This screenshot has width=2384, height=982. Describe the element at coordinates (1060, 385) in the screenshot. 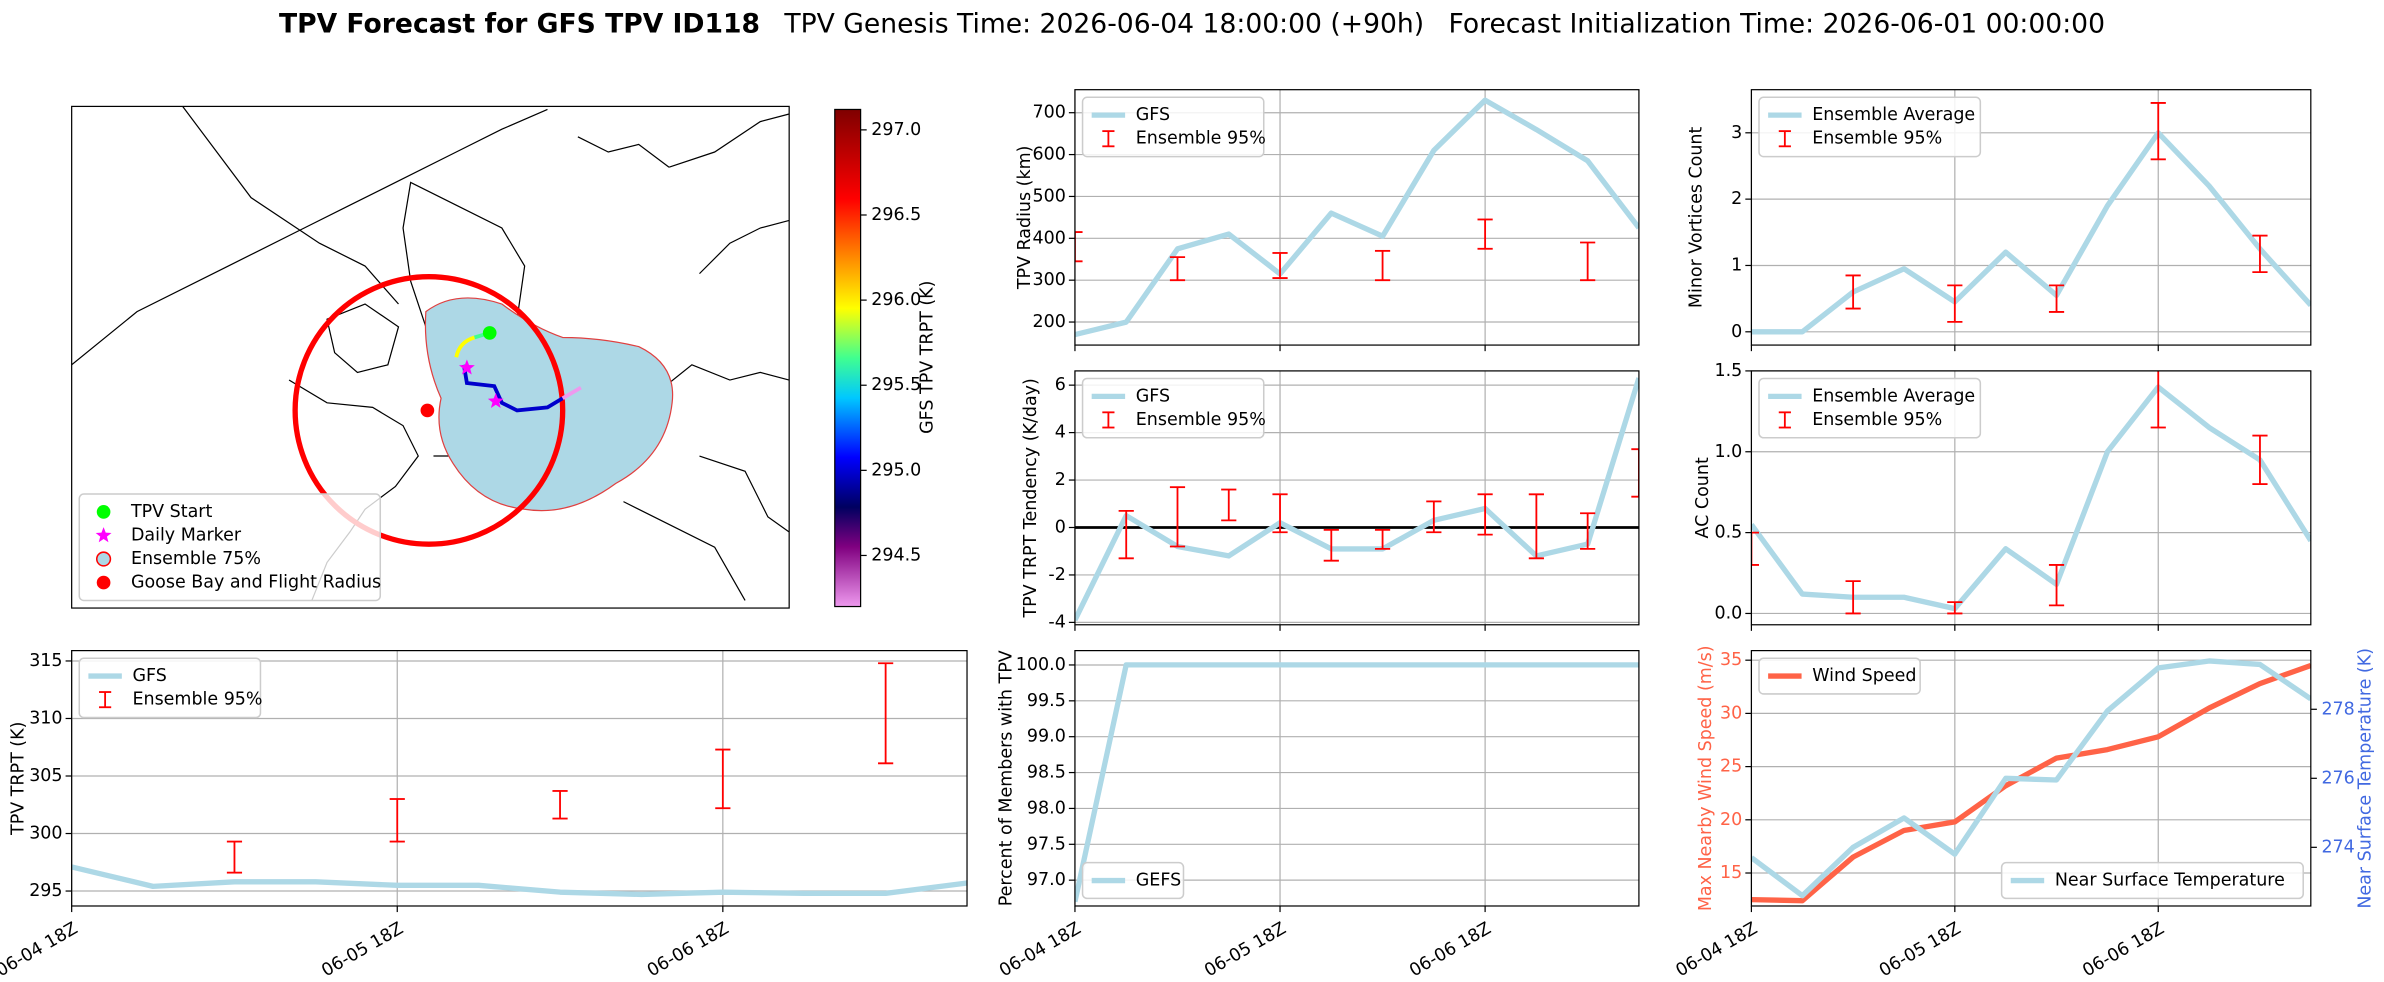

I see `y-tick-label: 6` at that location.